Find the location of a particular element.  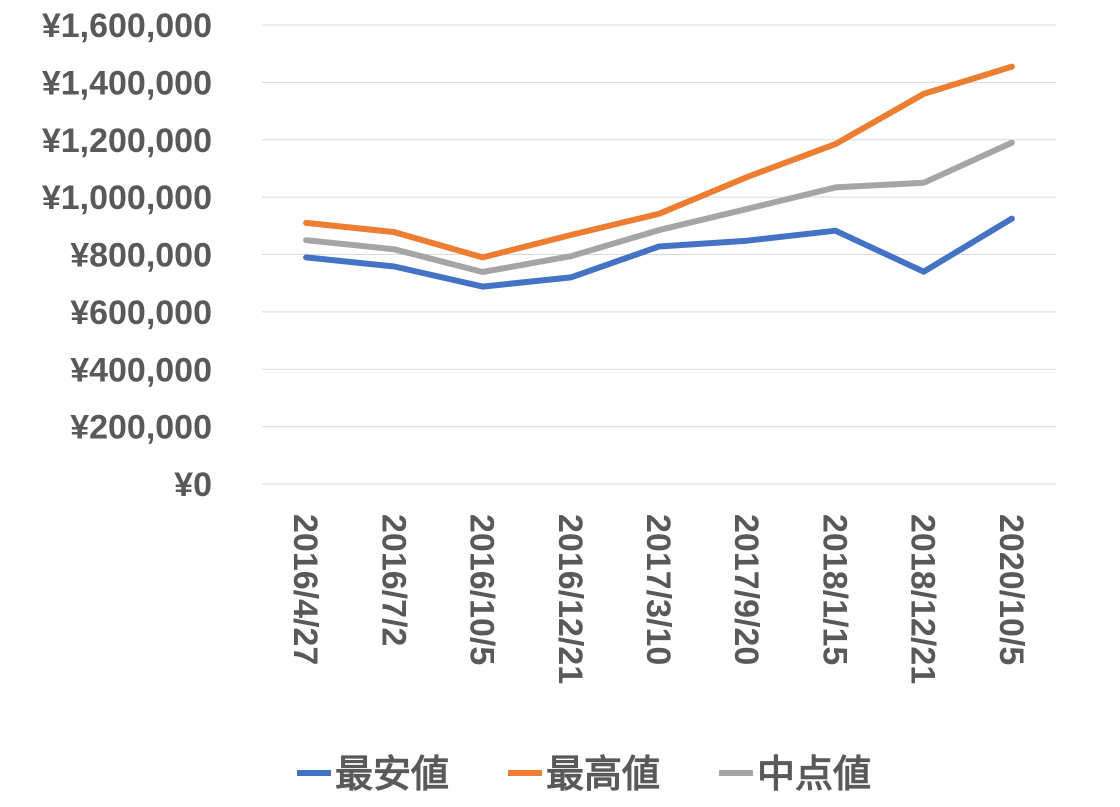

x-tick-label: 2016/12/21 is located at coordinates (570, 599).